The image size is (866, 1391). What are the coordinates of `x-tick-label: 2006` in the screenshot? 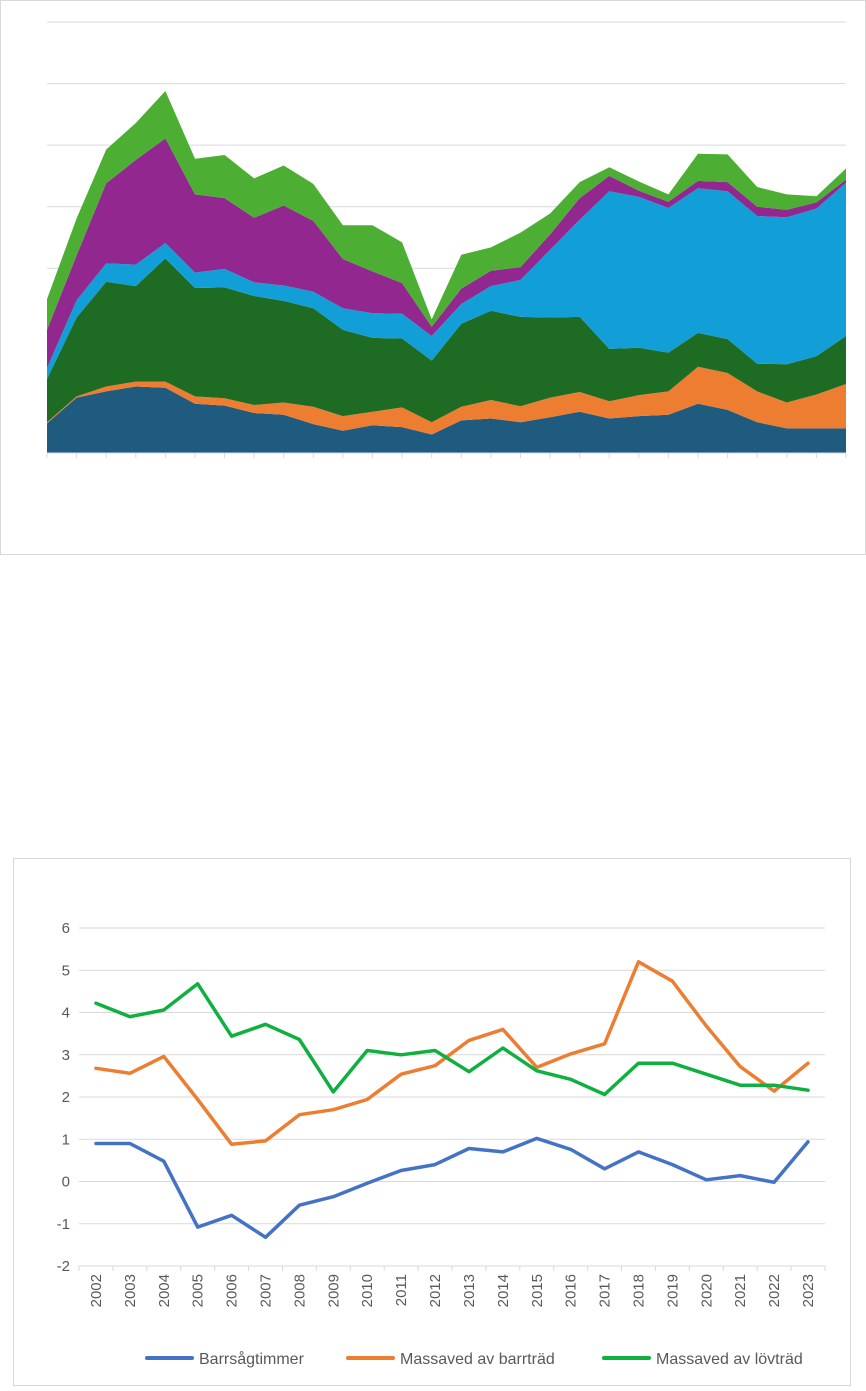 It's located at (232, 1290).